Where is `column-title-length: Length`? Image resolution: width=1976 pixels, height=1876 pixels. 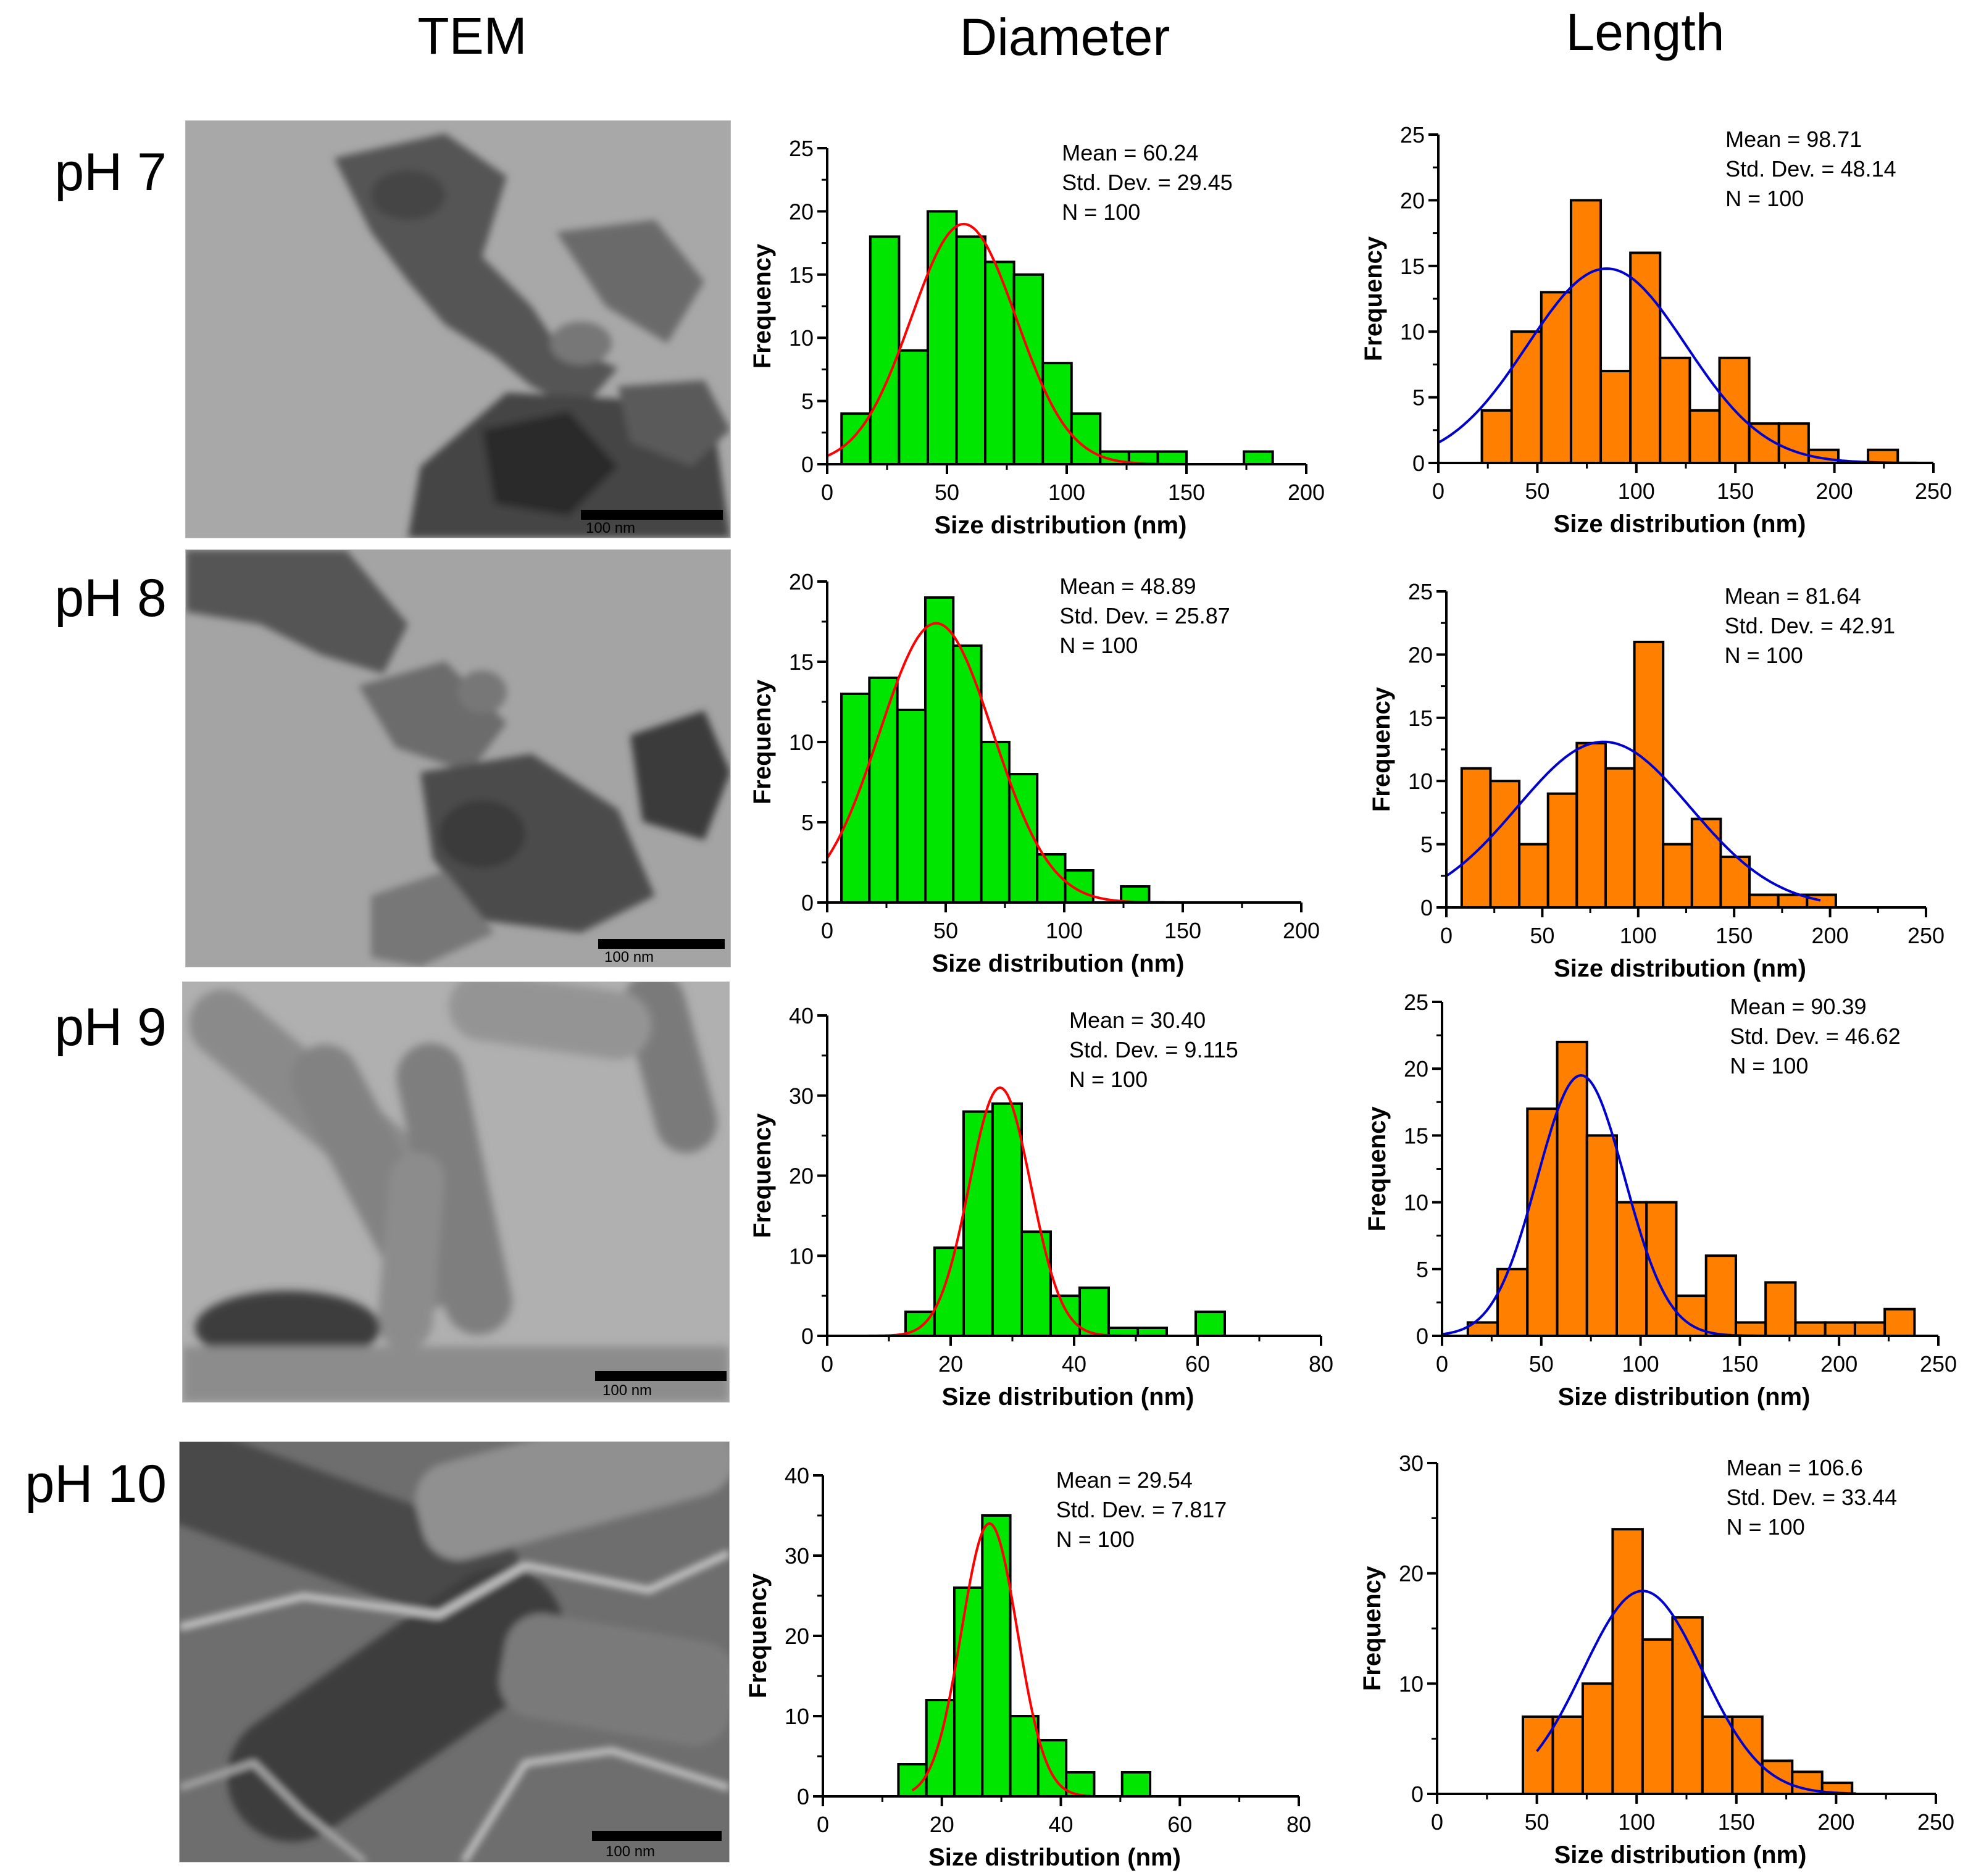 column-title-length: Length is located at coordinates (1645, 32).